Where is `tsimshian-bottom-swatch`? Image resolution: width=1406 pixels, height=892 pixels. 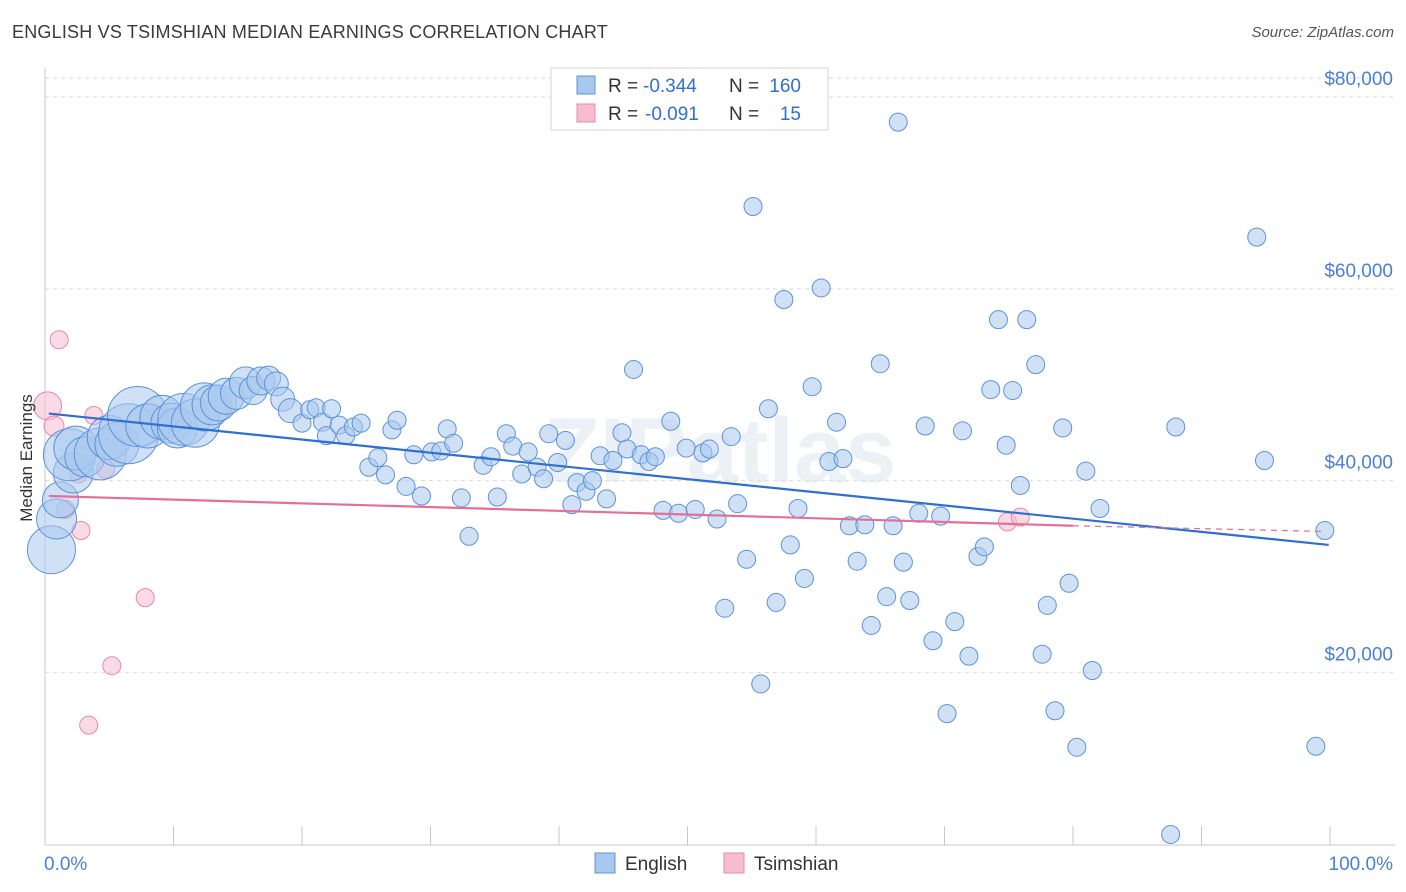
tsimshian-bottom-swatch is located at coordinates (734, 863).